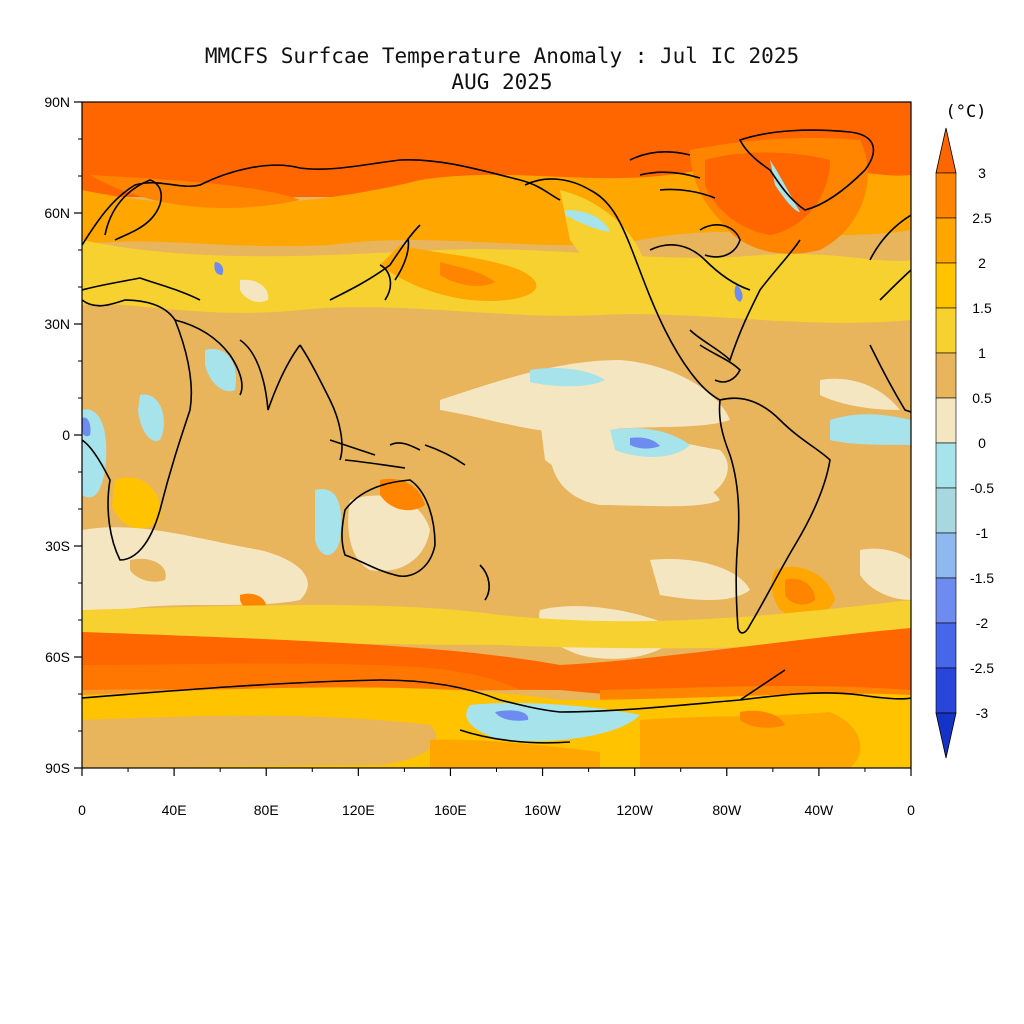 The image size is (1024, 1024). Describe the element at coordinates (57, 768) in the screenshot. I see `lat-tick-label: 90S` at that location.